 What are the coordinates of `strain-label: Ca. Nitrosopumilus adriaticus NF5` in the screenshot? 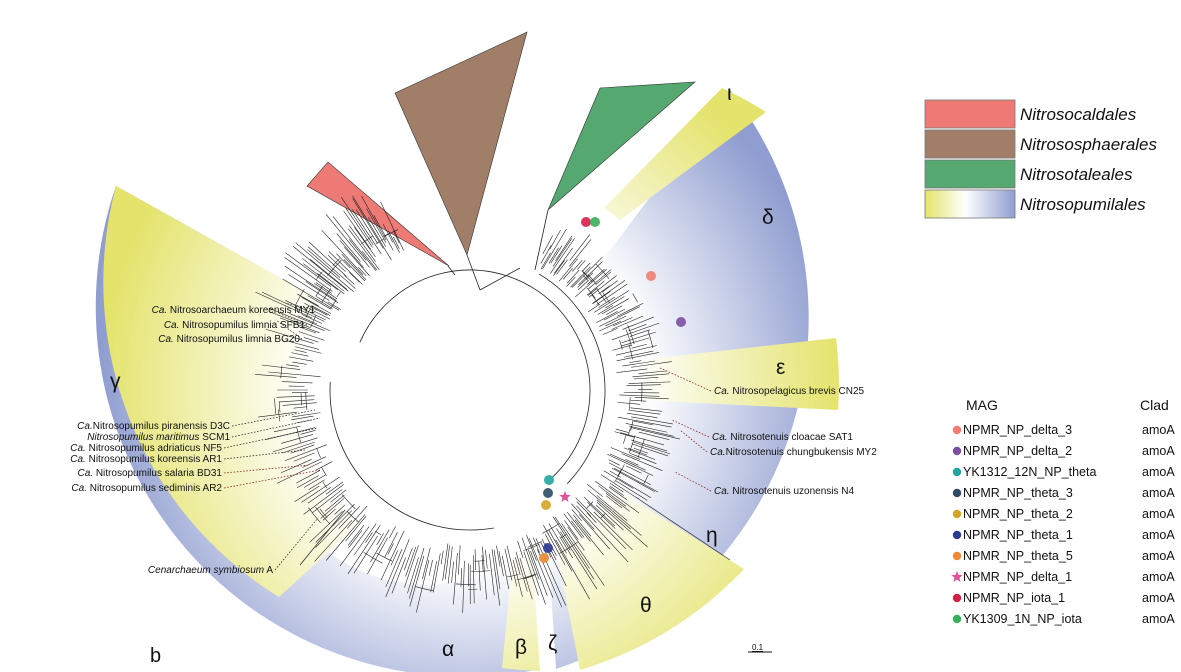 It's located at (146, 448).